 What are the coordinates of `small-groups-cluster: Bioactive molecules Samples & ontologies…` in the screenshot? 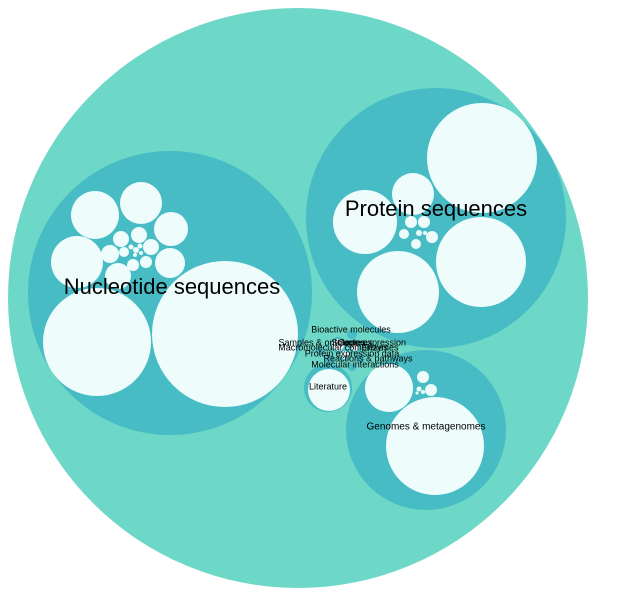 It's located at (345, 347).